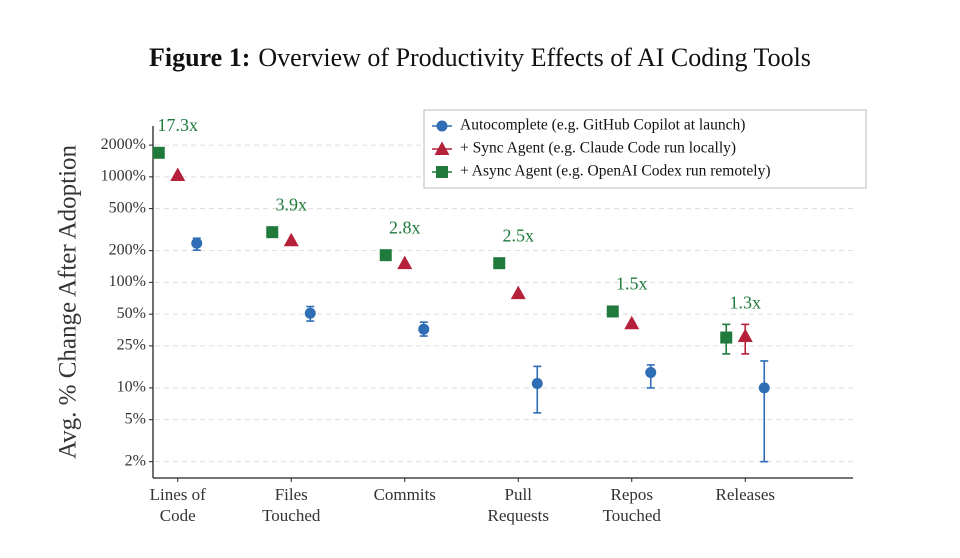 The height and width of the screenshot is (558, 960). Describe the element at coordinates (404, 494) in the screenshot. I see `x-tick-label: Commits` at that location.